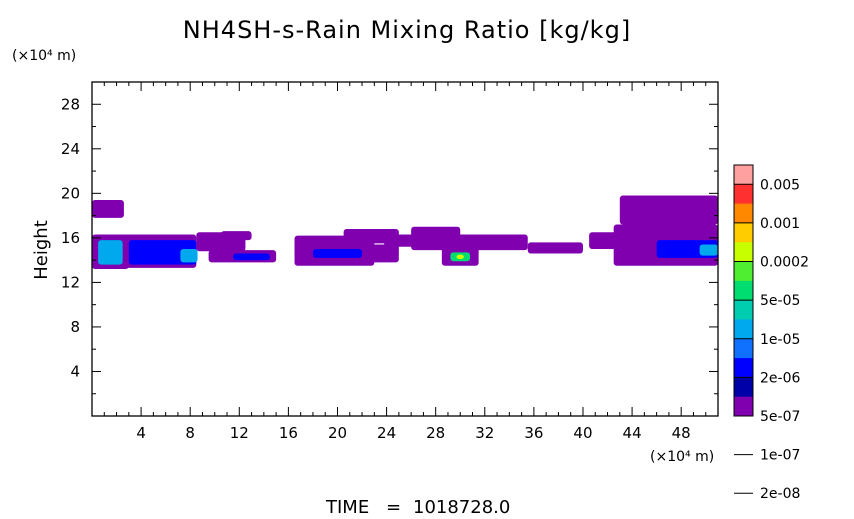  Describe the element at coordinates (405, 232) in the screenshot. I see `data-regions` at that location.